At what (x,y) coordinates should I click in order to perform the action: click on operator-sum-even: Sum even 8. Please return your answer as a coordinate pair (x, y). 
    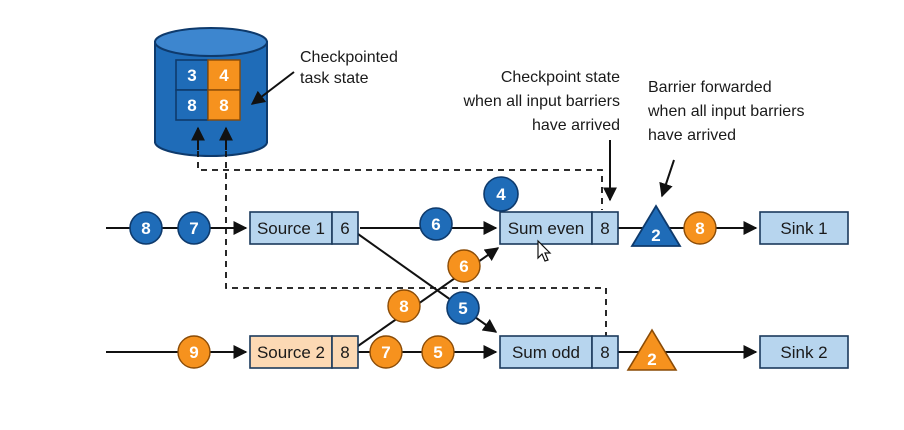
    Looking at the image, I should click on (559, 228).